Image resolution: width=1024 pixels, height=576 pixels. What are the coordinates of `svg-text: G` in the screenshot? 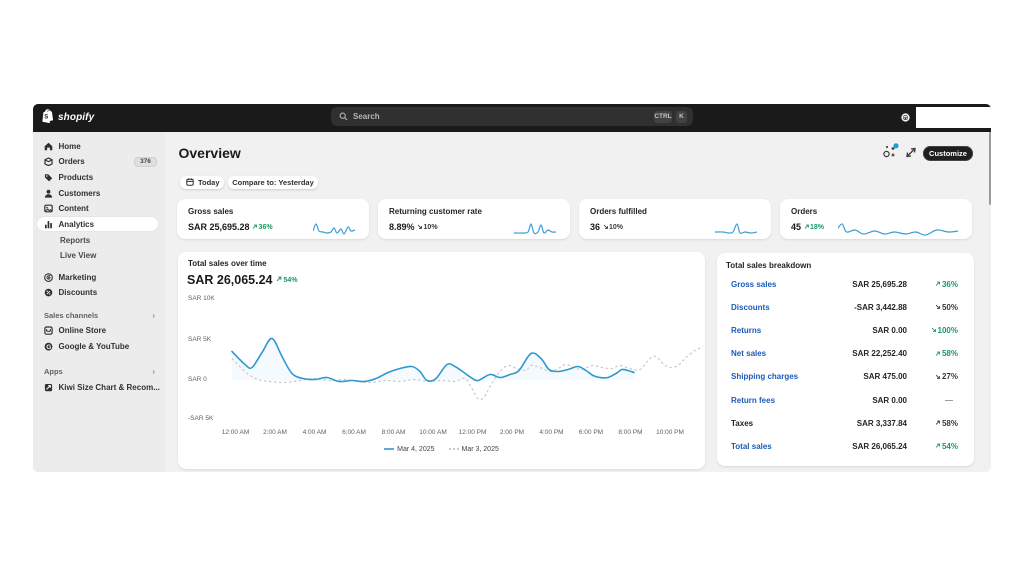 It's located at (48, 347).